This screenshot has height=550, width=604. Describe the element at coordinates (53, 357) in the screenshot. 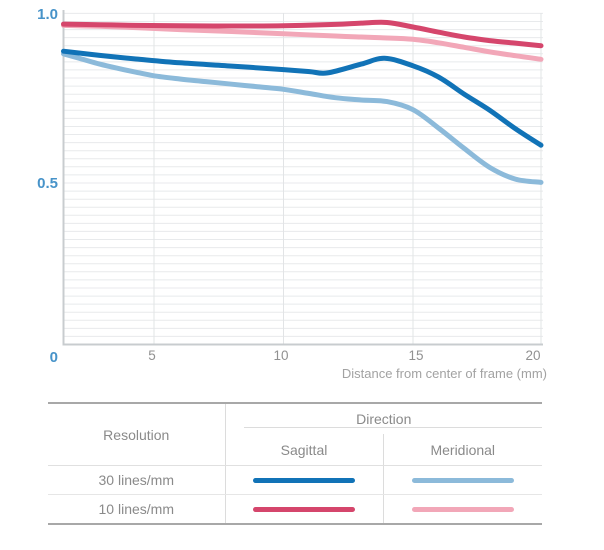

I see `y-tick-label-0: 0` at that location.